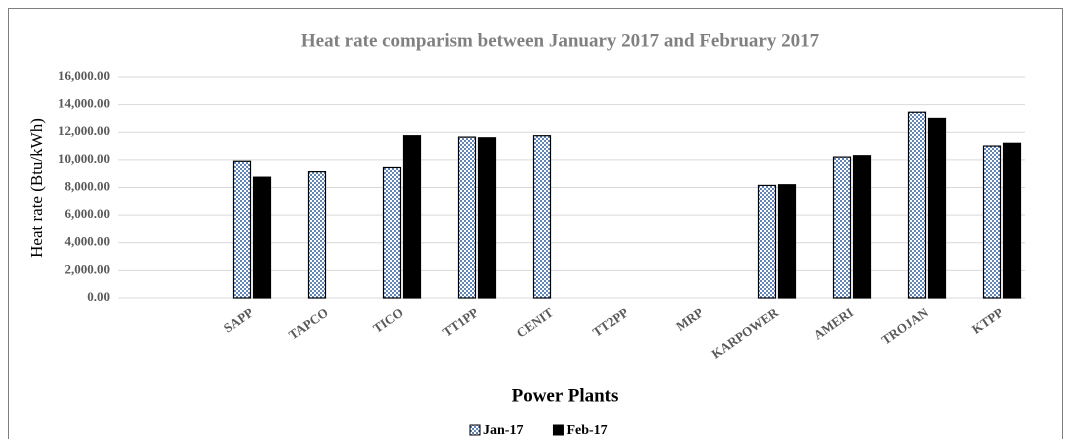  What do you see at coordinates (88, 185) in the screenshot?
I see `y-tick-label: 8,000.00` at bounding box center [88, 185].